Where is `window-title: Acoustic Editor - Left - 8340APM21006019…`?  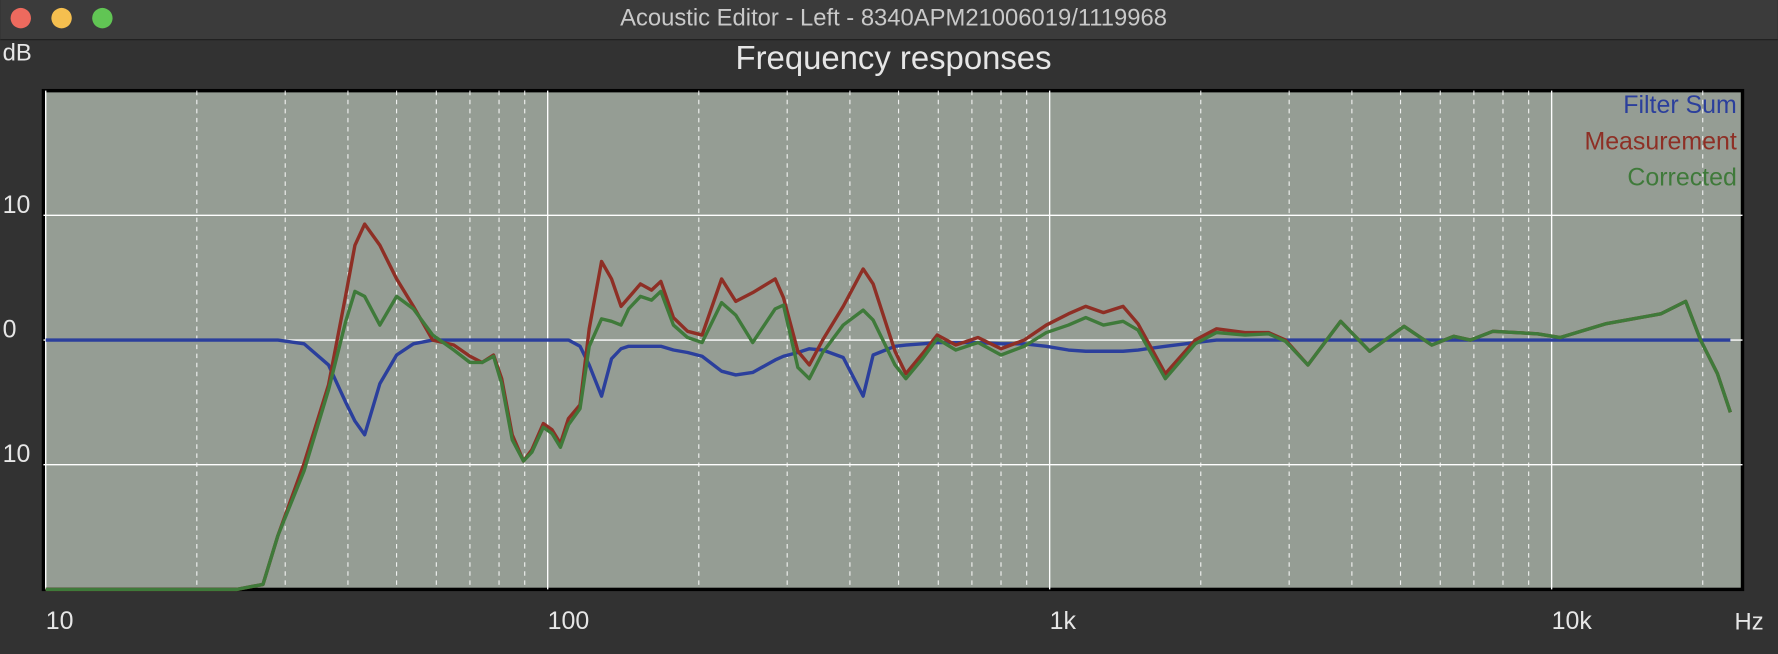 window-title: Acoustic Editor - Left - 8340APM21006019… is located at coordinates (893, 18).